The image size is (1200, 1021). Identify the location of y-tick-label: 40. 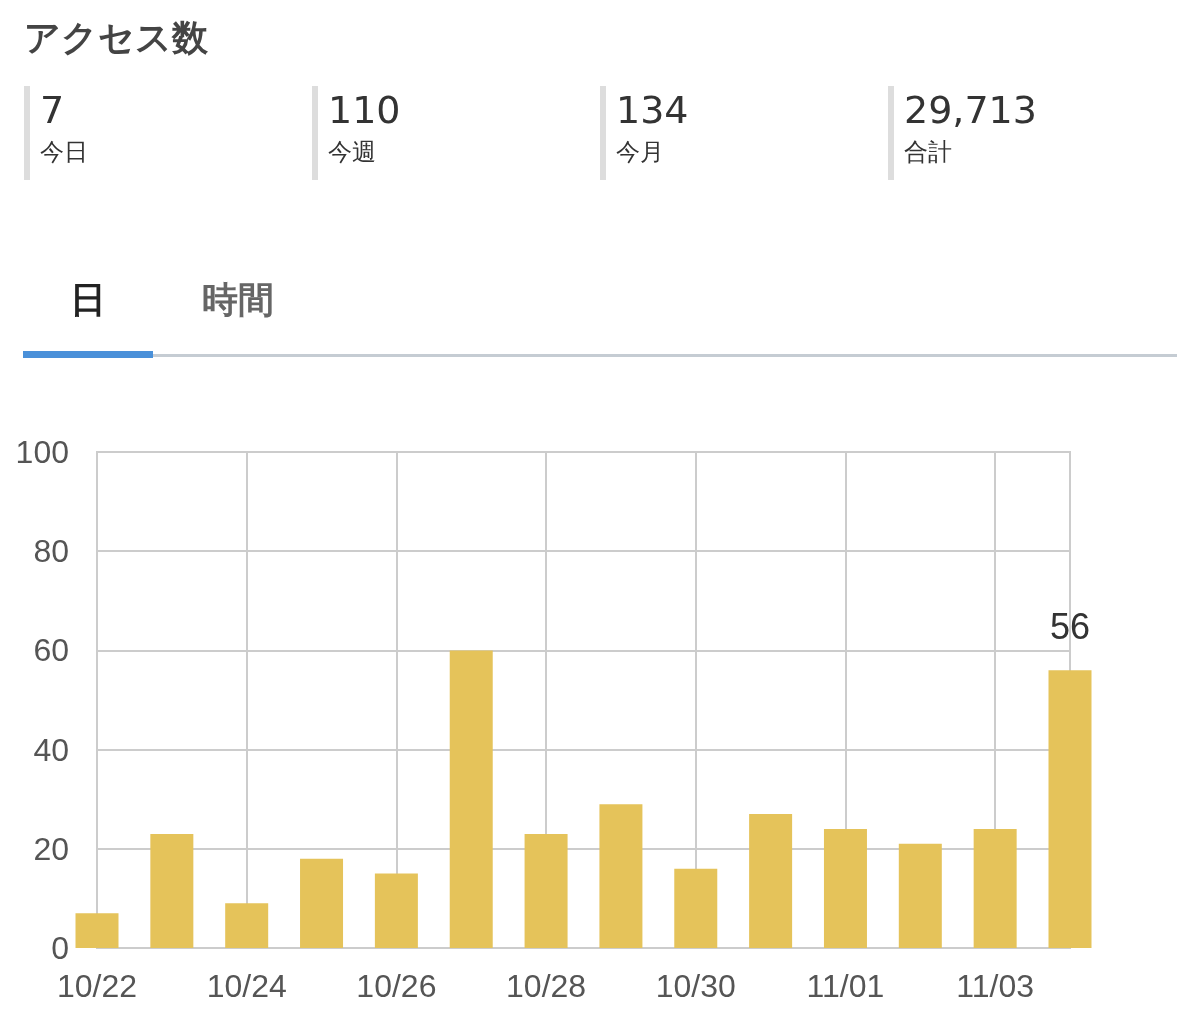
(51, 749).